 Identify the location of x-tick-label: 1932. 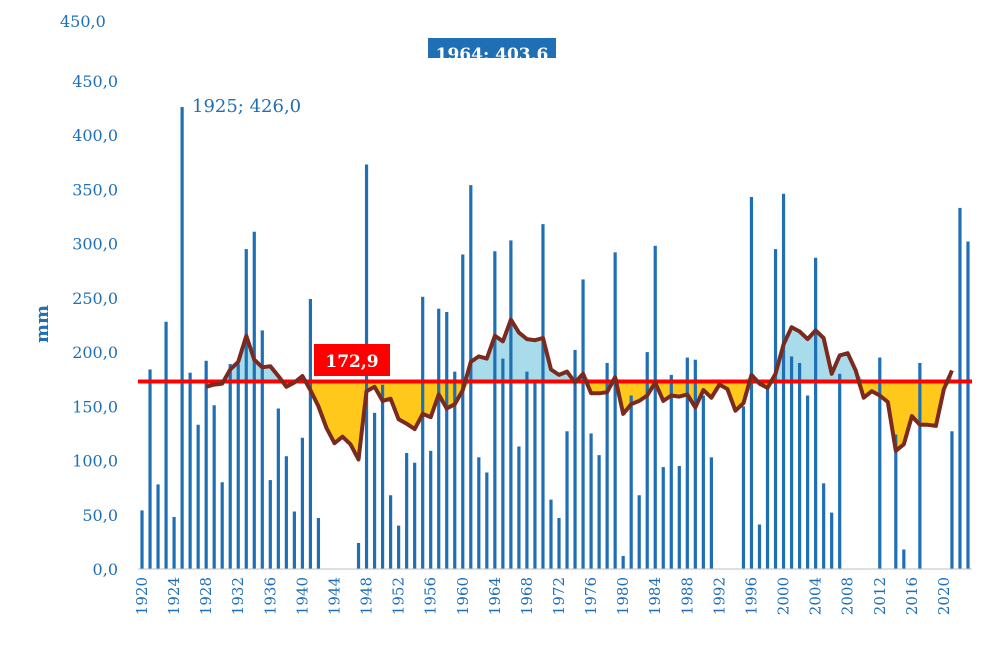
(238, 596).